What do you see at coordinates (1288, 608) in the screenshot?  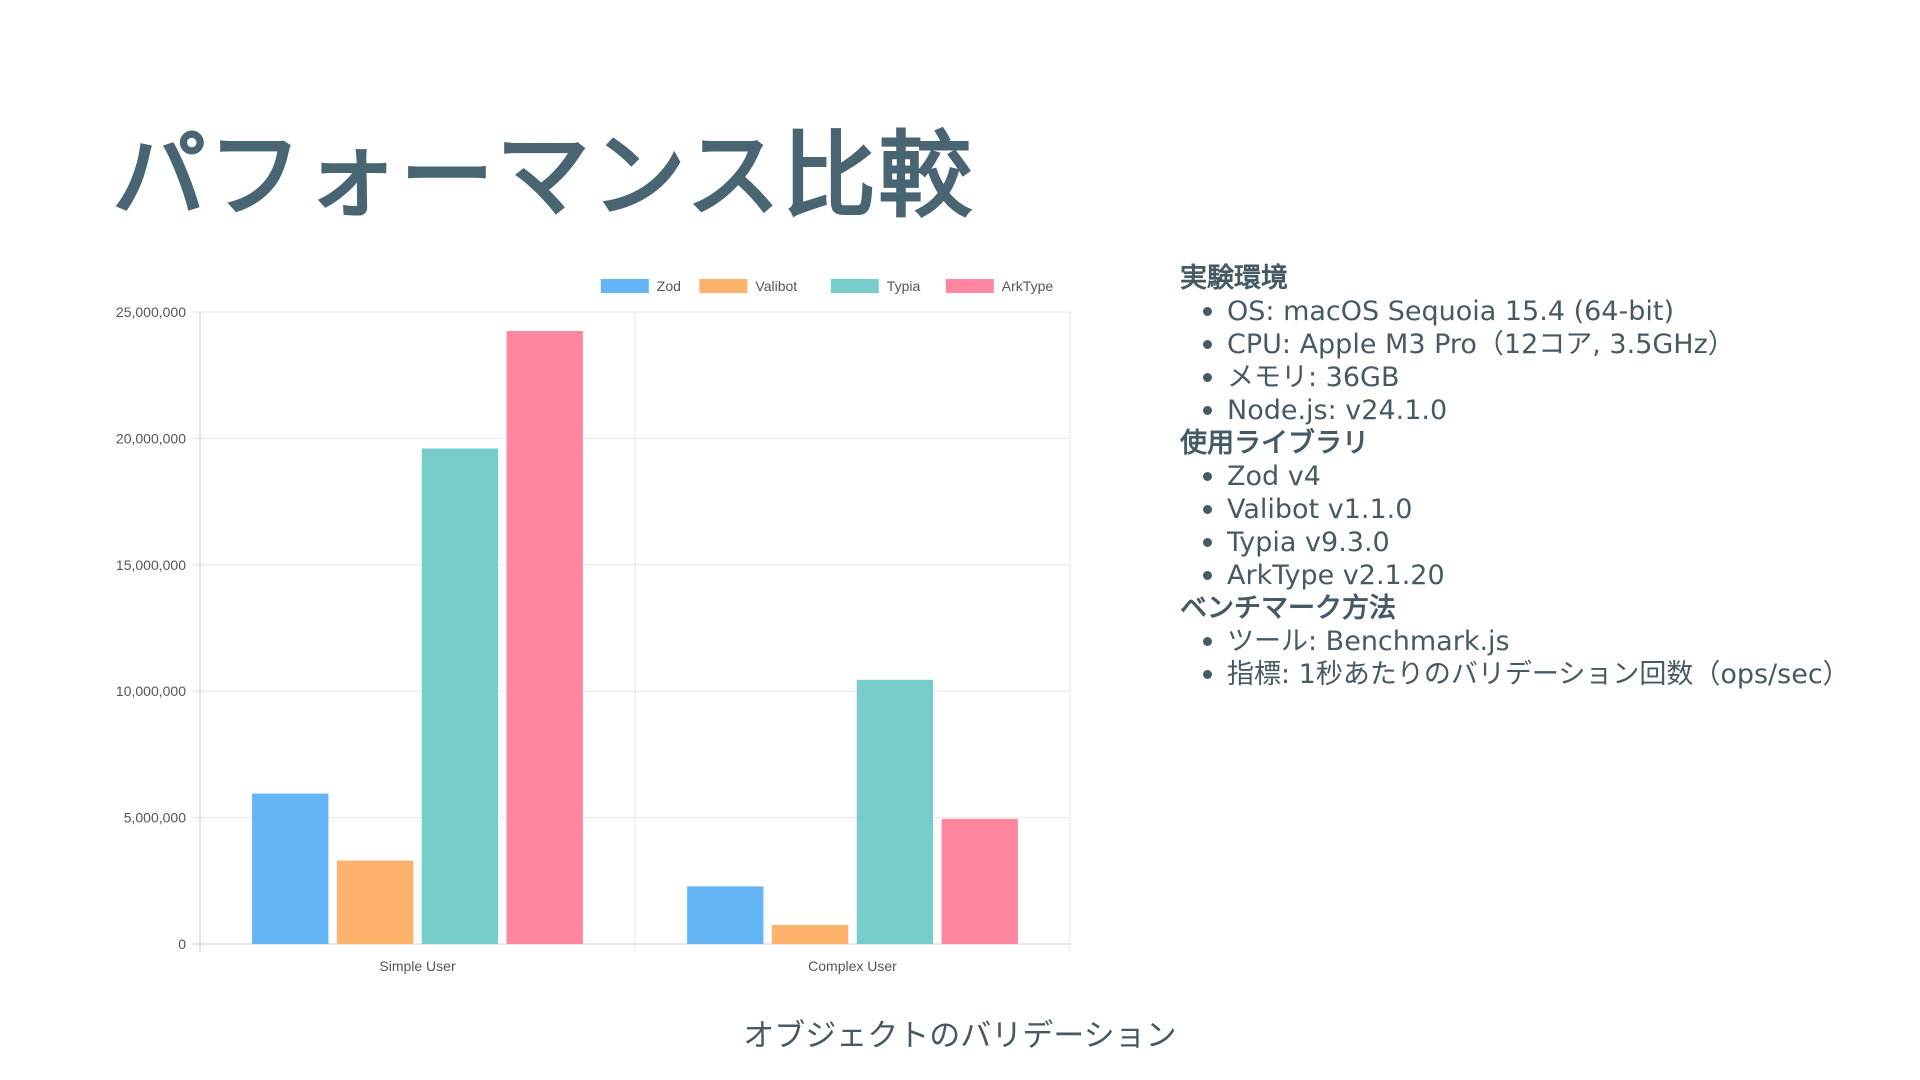 I see `info-heading-method: ベンチマーク方法` at bounding box center [1288, 608].